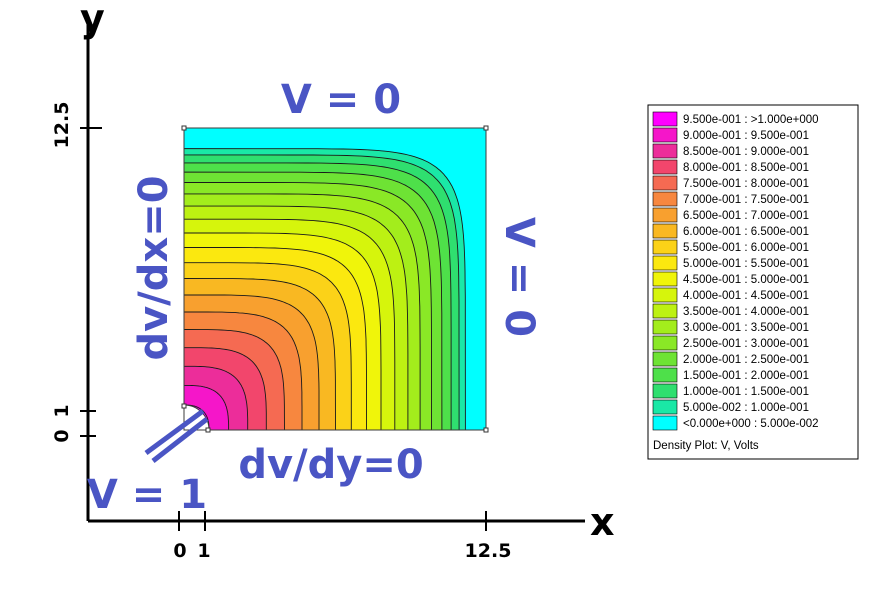  What do you see at coordinates (751, 424) in the screenshot?
I see `legend-entry-label-20: <0.000e+000 : 5.000e-002` at bounding box center [751, 424].